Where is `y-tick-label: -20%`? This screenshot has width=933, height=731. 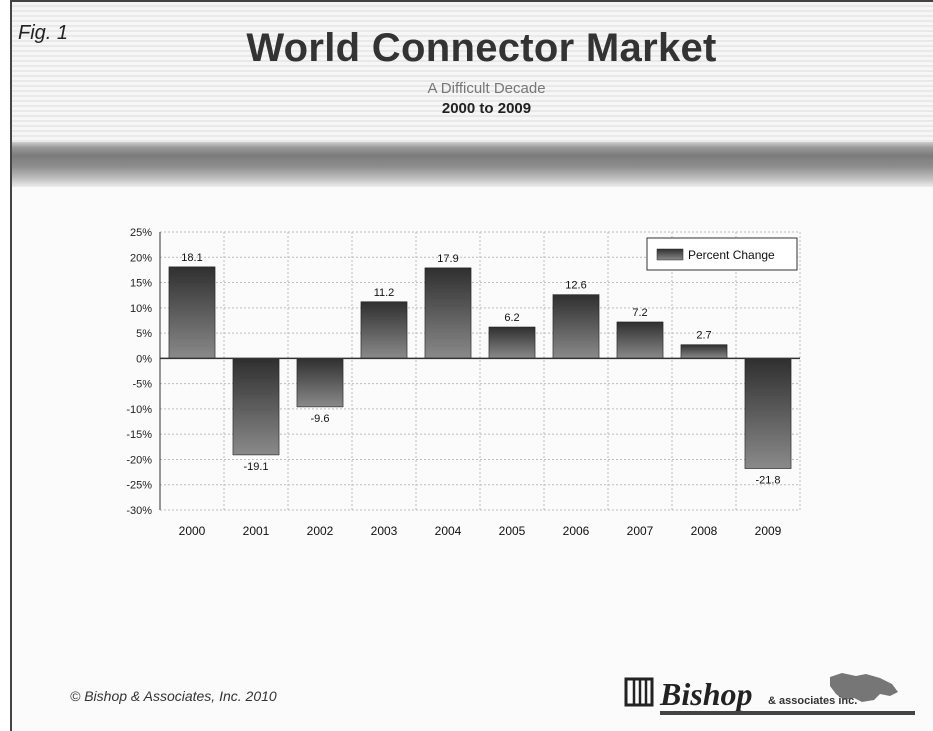
y-tick-label: -20% is located at coordinates (139, 460).